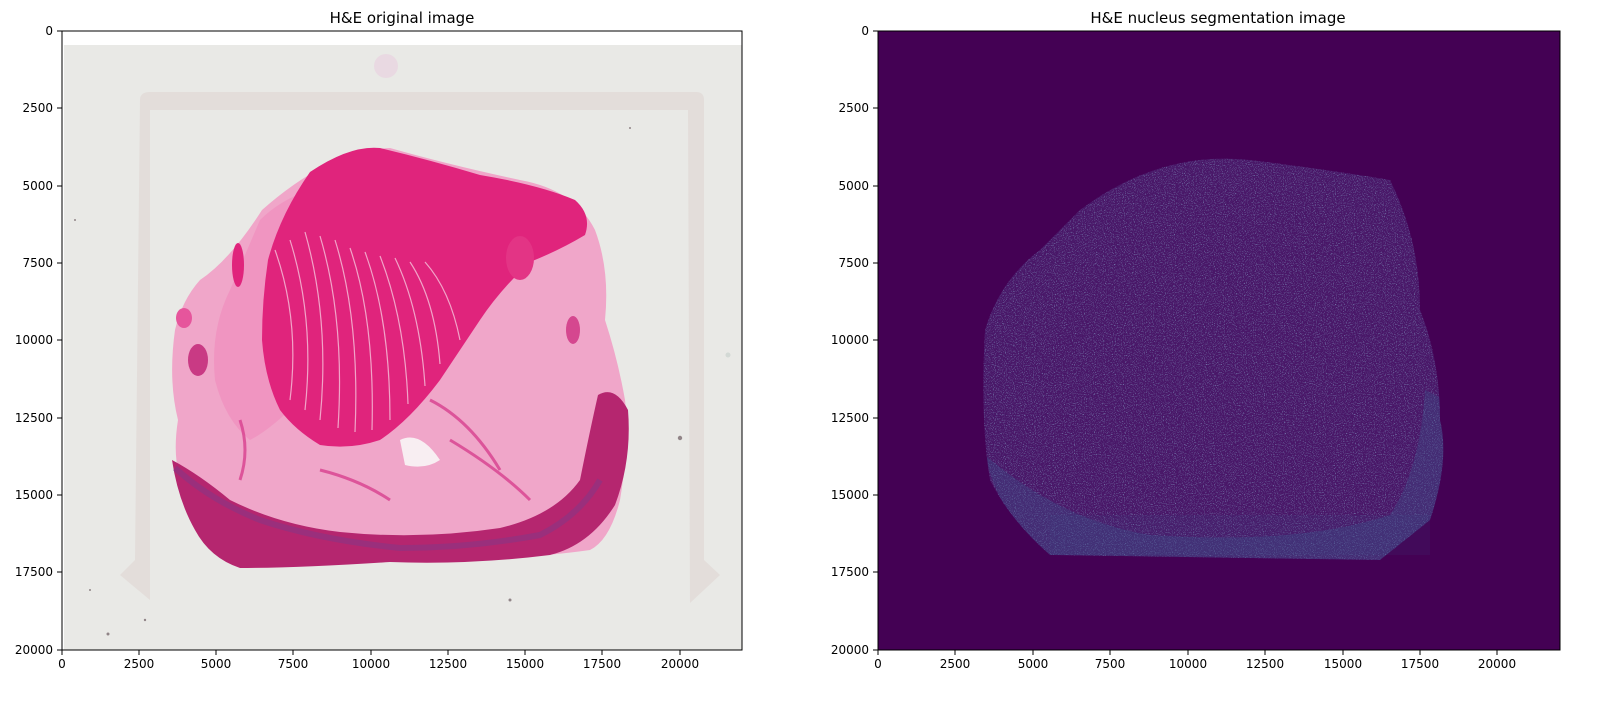  I want to click on panel-title: H&E original image, so click(402, 18).